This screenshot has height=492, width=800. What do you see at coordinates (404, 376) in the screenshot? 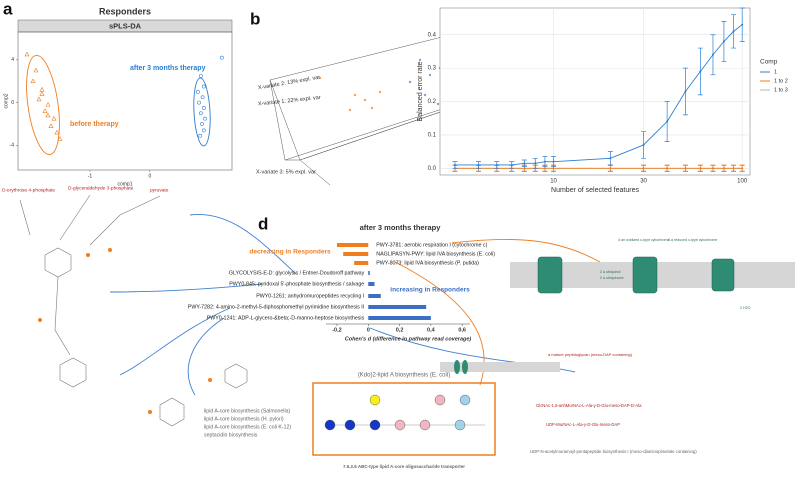
I see `pathway-label: (Kdo)2-lipid A biosynthesis (E. coli)` at bounding box center [404, 376].